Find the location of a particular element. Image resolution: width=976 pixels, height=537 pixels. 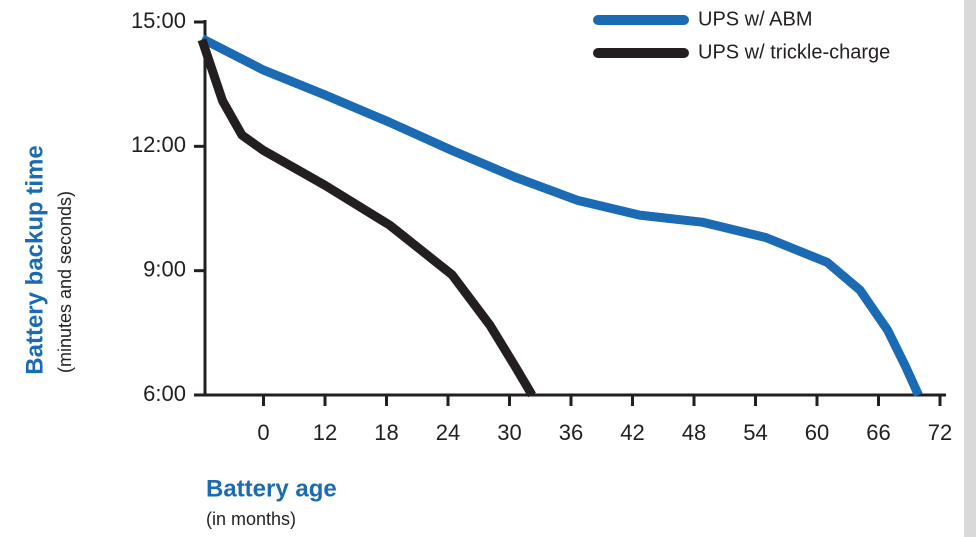

legend-label: UPS w/ ABM is located at coordinates (755, 19).